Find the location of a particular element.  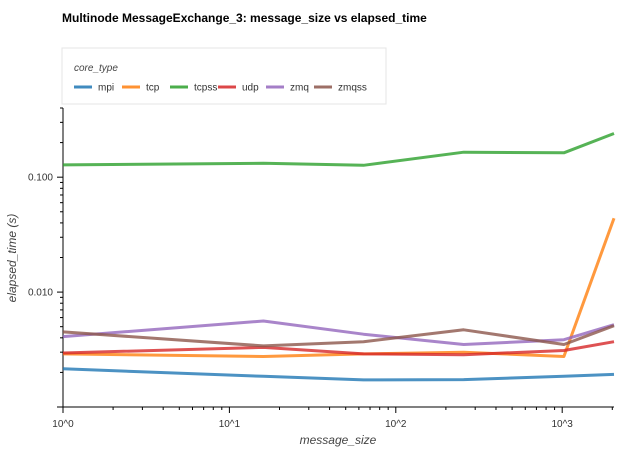

y-tick-label: 0.100 is located at coordinates (40, 178).